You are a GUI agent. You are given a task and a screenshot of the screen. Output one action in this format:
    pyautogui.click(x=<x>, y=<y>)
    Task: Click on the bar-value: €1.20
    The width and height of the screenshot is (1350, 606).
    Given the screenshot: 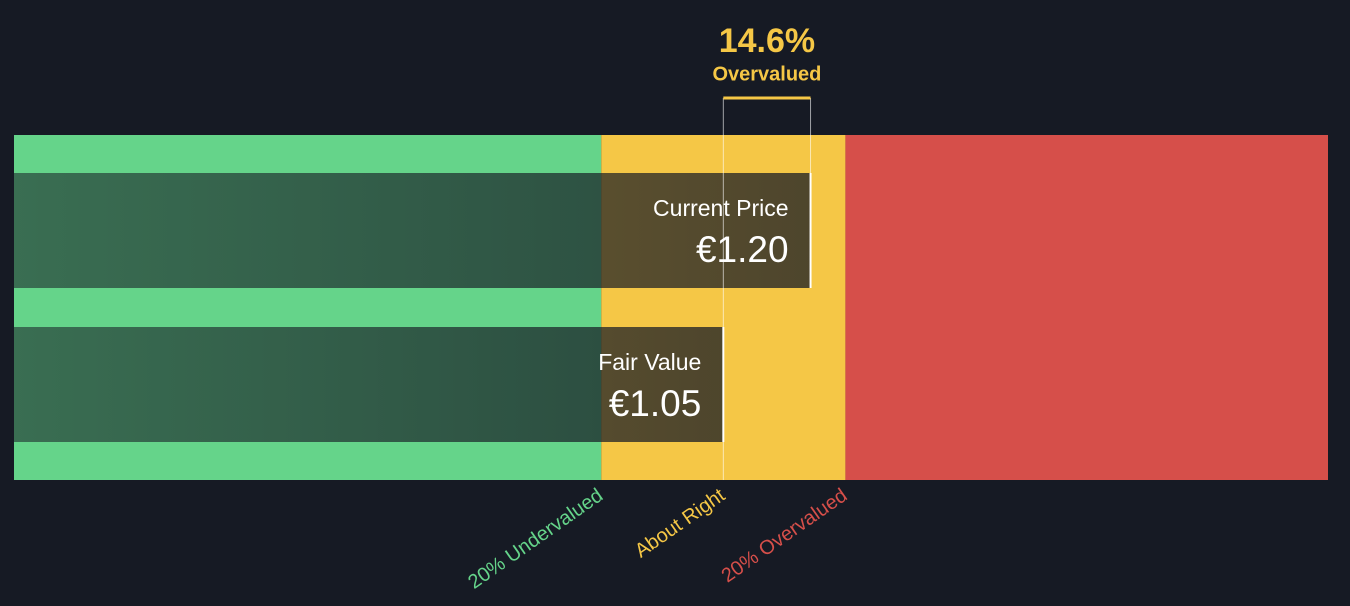 What is the action you would take?
    pyautogui.click(x=742, y=249)
    